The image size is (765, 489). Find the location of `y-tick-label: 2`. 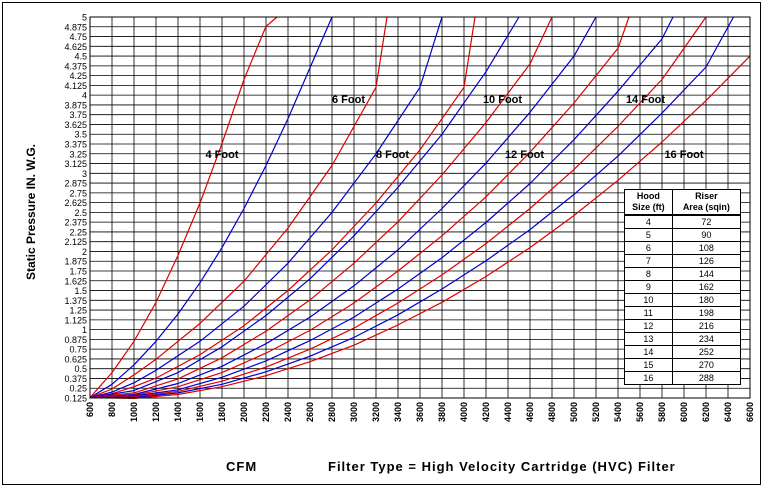

y-tick-label: 2 is located at coordinates (84, 252).